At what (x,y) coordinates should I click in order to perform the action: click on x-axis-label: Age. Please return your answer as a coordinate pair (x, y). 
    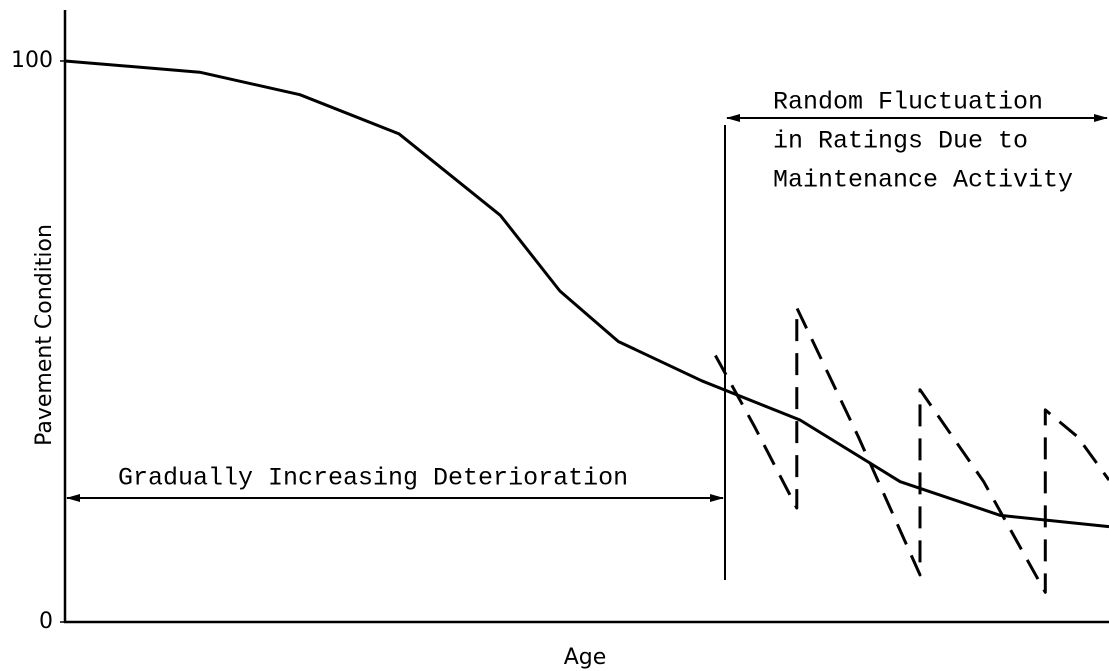
    Looking at the image, I should click on (585, 657).